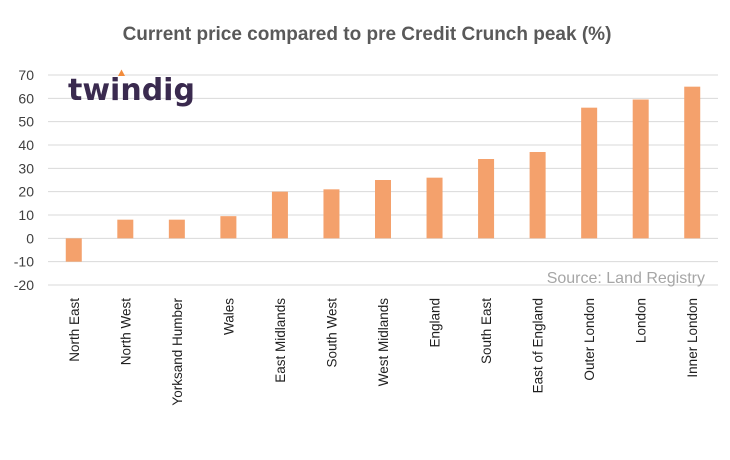  Describe the element at coordinates (24, 285) in the screenshot. I see `y-tick-label: -20` at that location.